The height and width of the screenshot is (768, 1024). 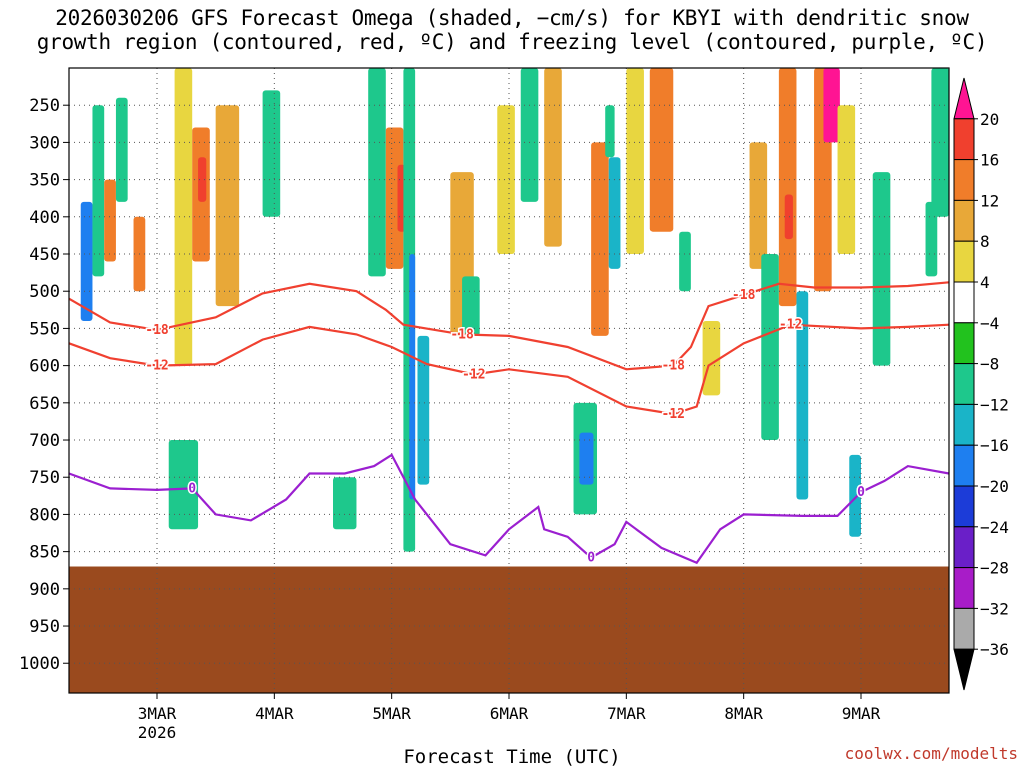 What do you see at coordinates (44, 367) in the screenshot?
I see `y-tick-label: 600` at bounding box center [44, 367].